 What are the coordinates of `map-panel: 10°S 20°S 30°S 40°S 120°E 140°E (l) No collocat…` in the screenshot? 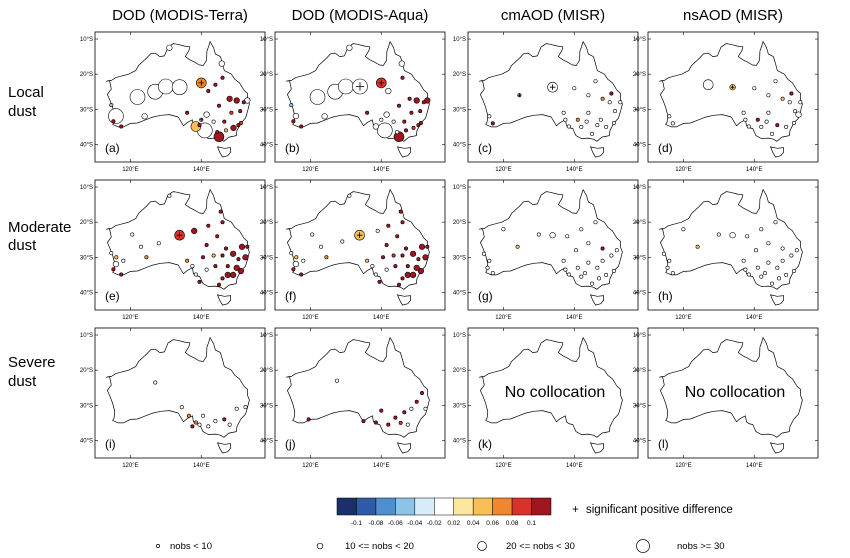 It's located at (726, 398).